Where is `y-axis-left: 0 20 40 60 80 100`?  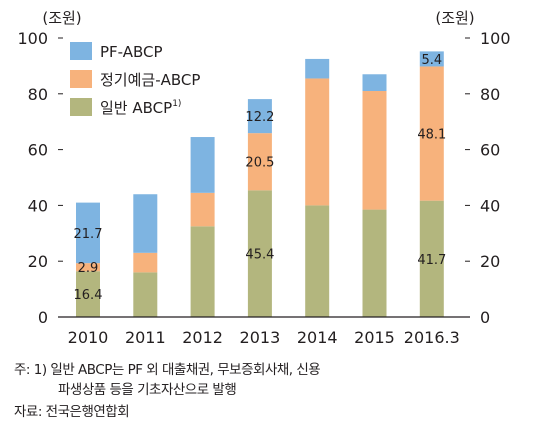
y-axis-left: 0 20 40 60 80 100 is located at coordinates (40, 178).